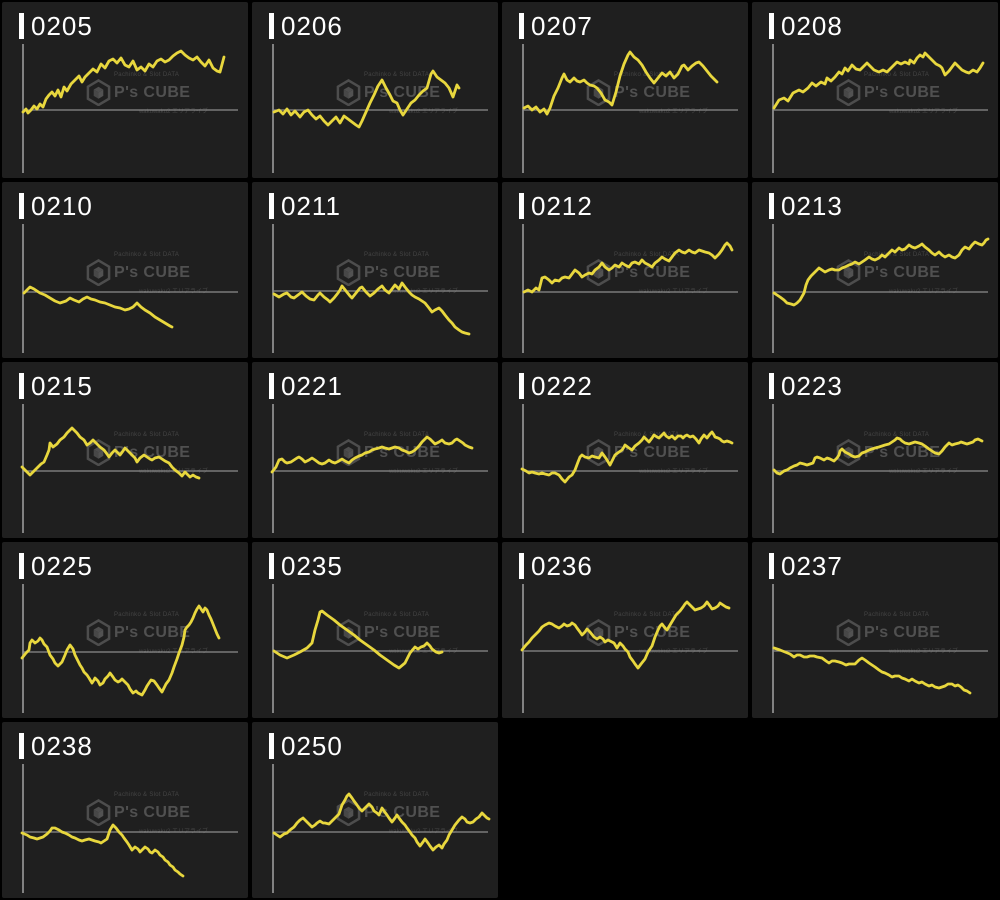 Image resolution: width=1000 pixels, height=900 pixels. I want to click on panel-title-row: 0207, so click(556, 26).